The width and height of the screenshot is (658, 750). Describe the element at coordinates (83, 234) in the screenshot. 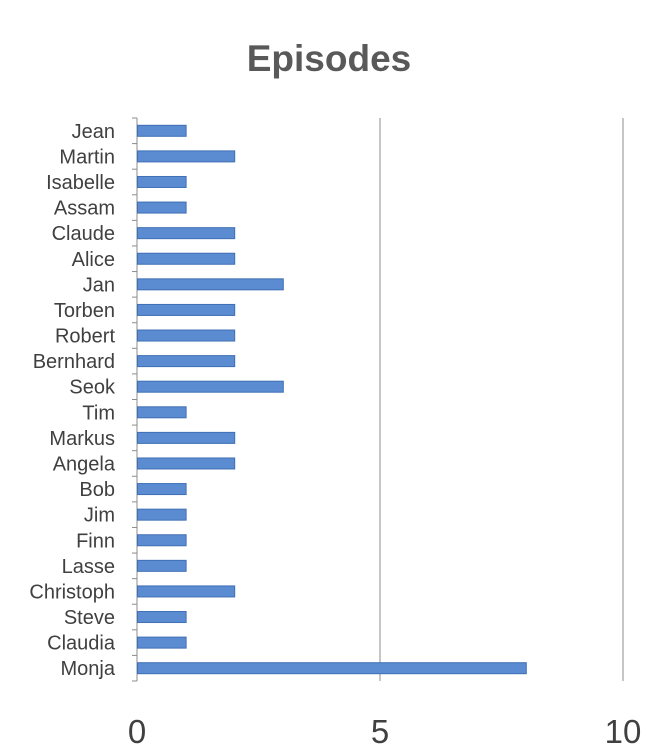

I see `category-label-claude: Claude` at that location.